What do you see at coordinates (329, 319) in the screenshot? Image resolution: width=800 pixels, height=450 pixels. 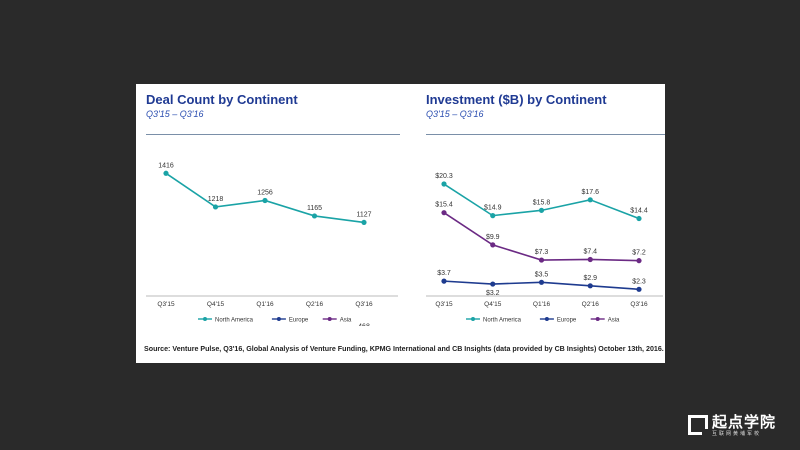 I see `deal-count-legend-asia-marker` at bounding box center [329, 319].